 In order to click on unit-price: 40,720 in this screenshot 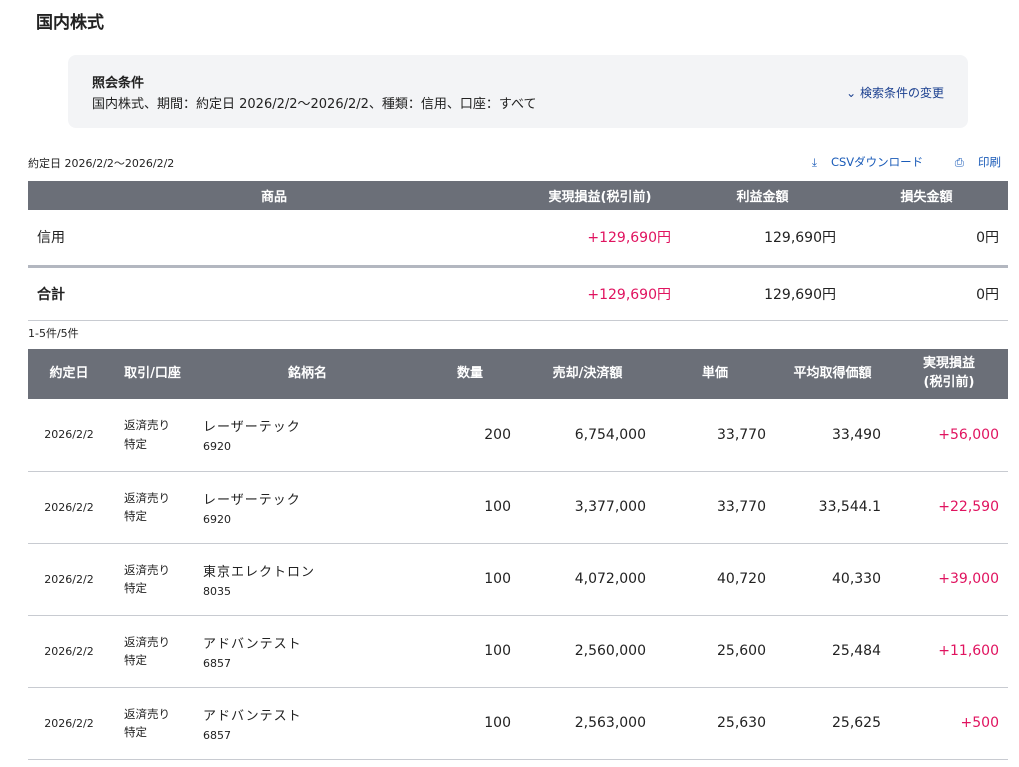, I will do `click(715, 579)`.